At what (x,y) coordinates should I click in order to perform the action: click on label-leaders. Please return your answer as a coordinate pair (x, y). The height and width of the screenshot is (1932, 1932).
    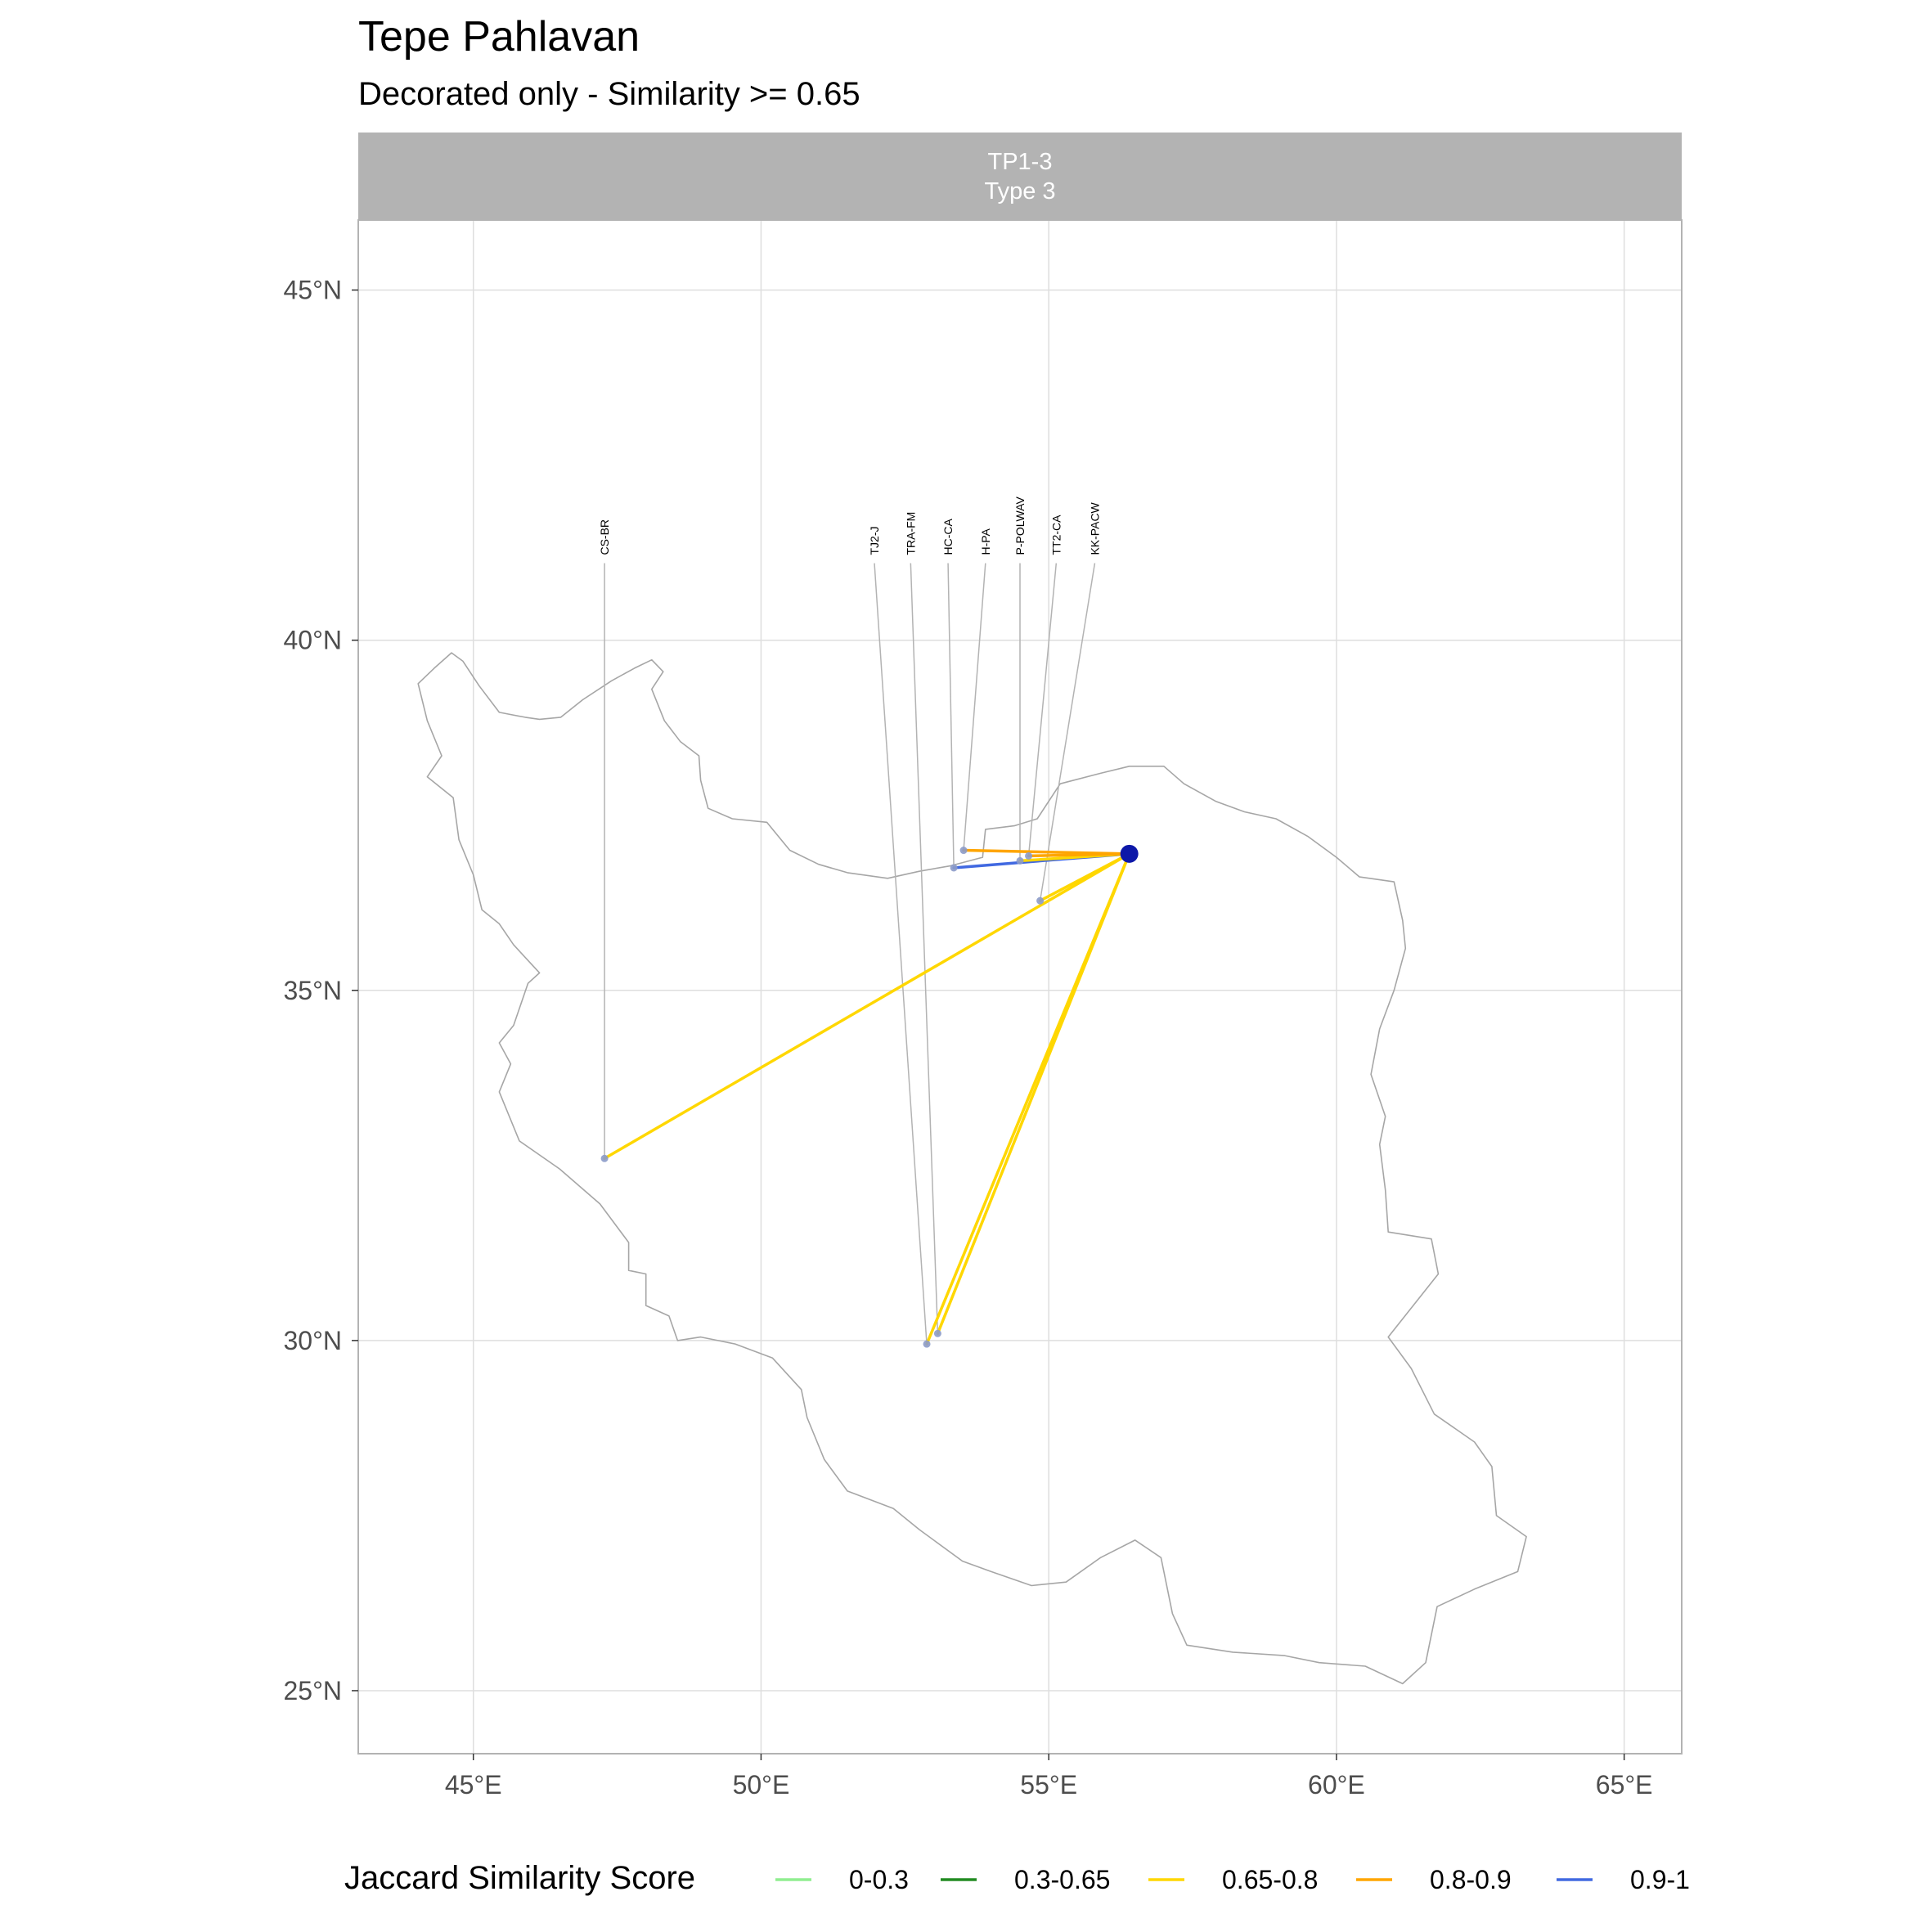
    Looking at the image, I should click on (850, 954).